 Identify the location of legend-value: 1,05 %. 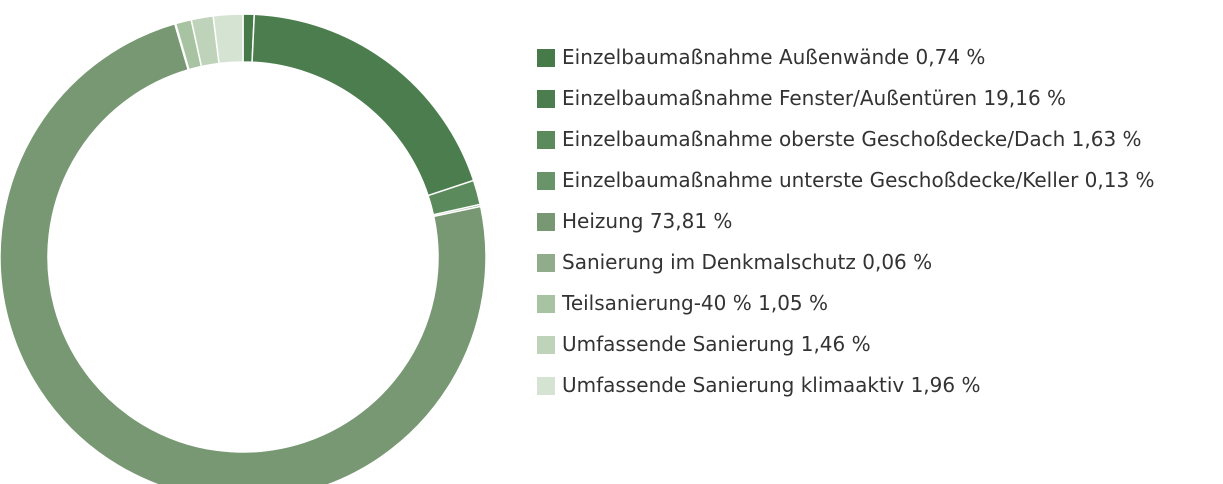
(793, 303).